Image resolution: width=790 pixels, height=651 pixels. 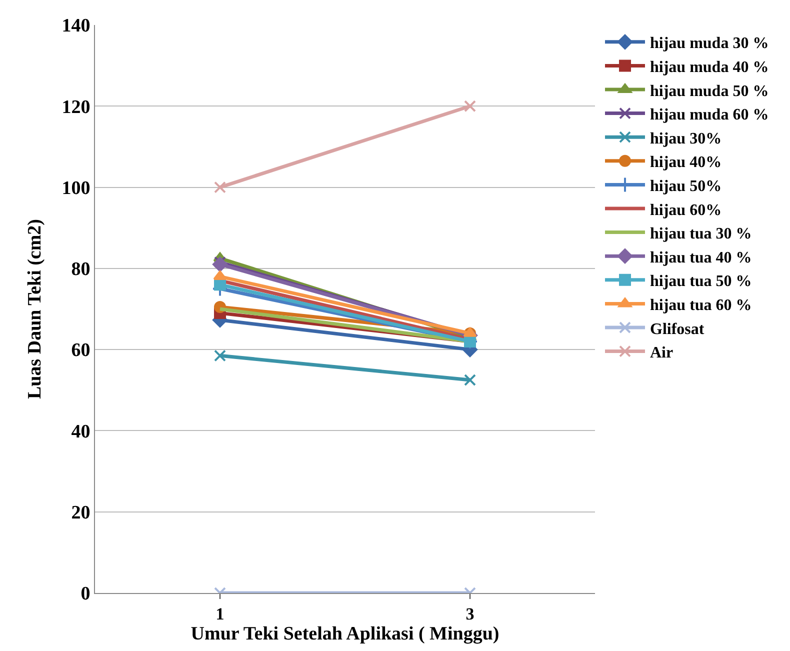 What do you see at coordinates (80, 431) in the screenshot?
I see `y-tick-label: 40` at bounding box center [80, 431].